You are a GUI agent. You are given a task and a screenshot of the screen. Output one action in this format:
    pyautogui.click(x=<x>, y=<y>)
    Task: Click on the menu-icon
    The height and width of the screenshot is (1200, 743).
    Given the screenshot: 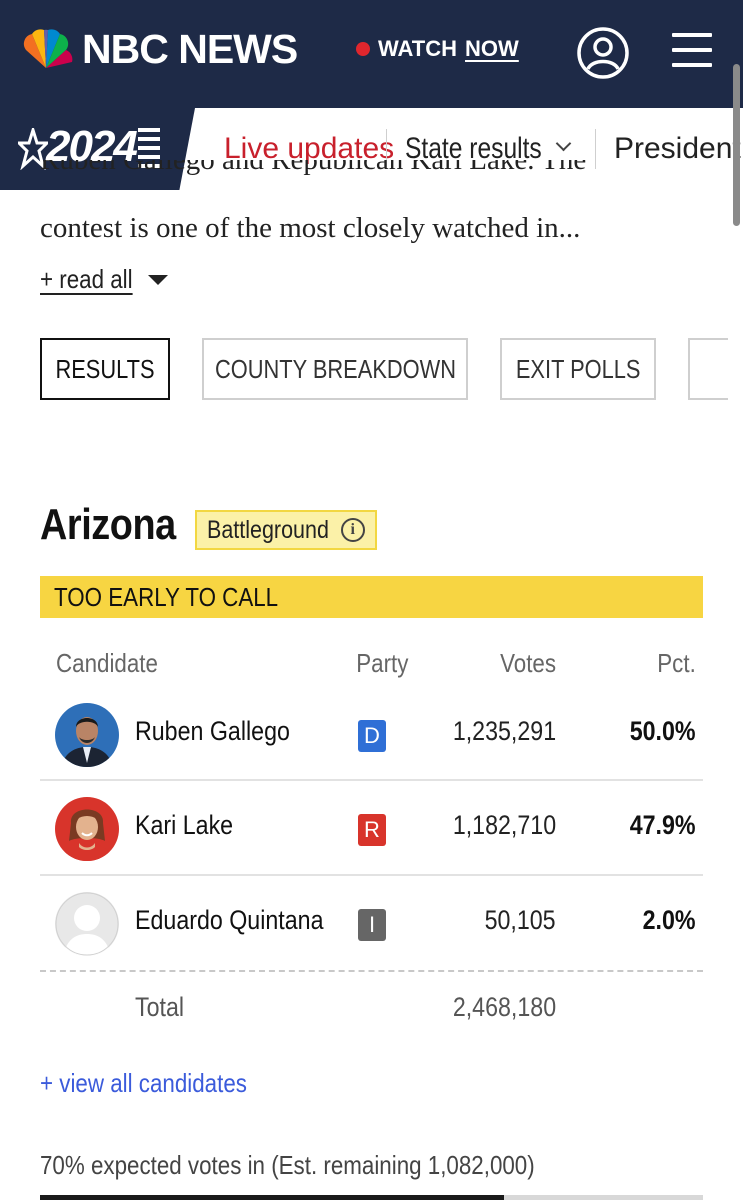 What is the action you would take?
    pyautogui.click(x=692, y=50)
    